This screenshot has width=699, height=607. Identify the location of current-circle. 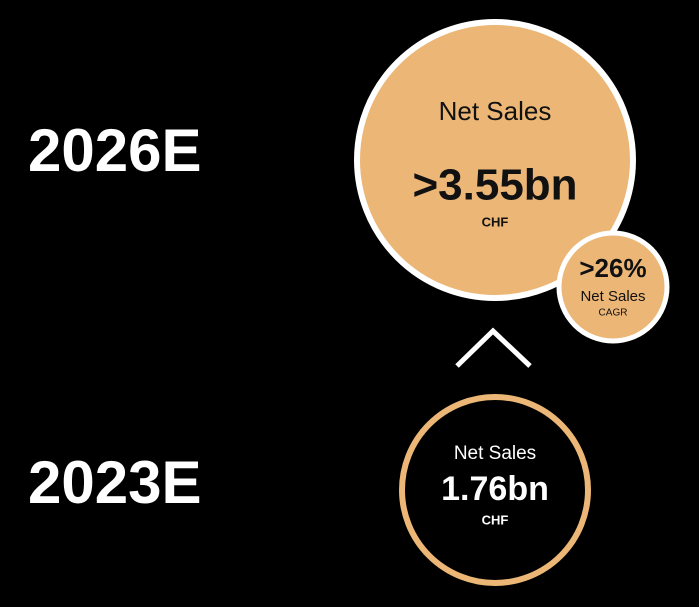
(495, 490).